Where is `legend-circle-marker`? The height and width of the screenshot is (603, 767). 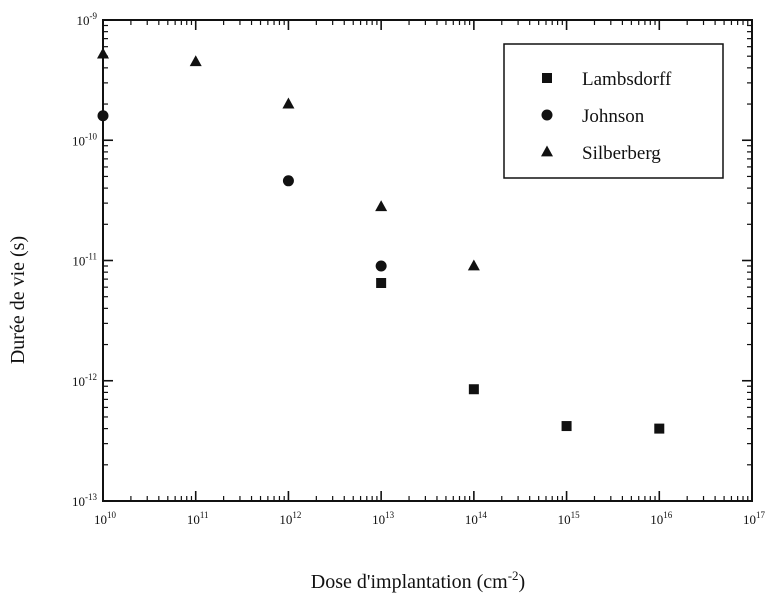 legend-circle-marker is located at coordinates (547, 115).